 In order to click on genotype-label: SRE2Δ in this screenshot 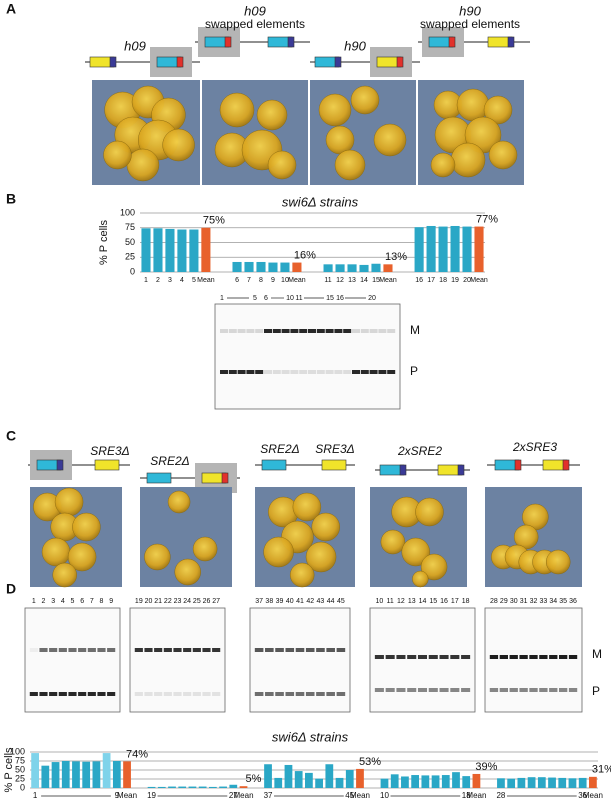, I will do `click(279, 449)`.